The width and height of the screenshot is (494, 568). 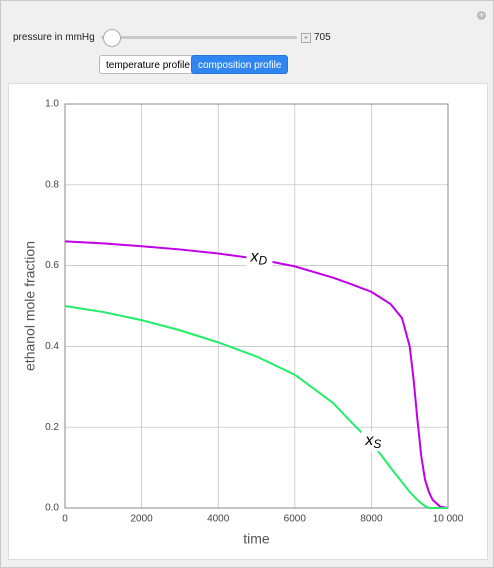 I want to click on series-subscript: D, so click(x=263, y=261).